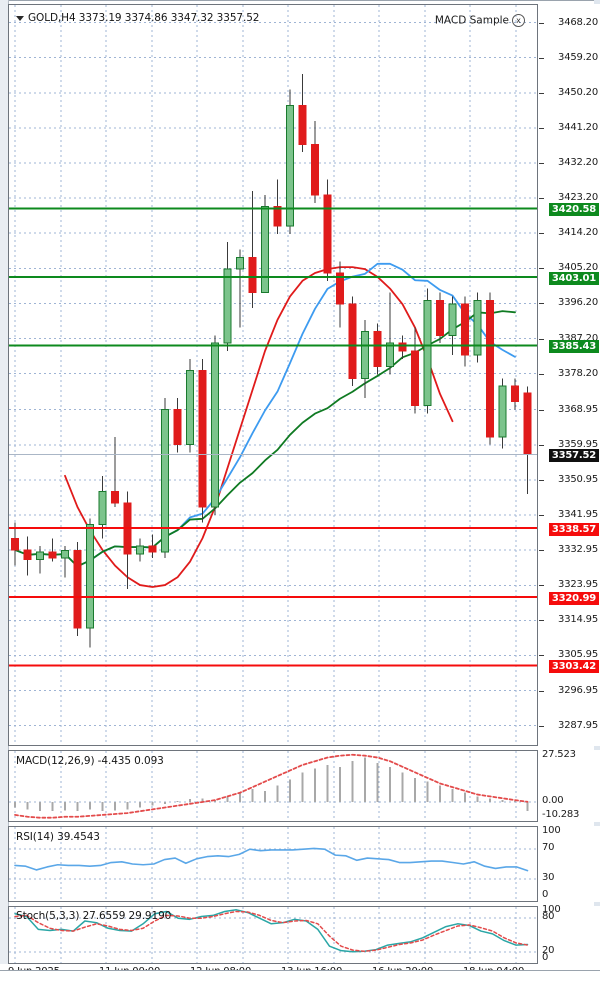 The height and width of the screenshot is (992, 600). What do you see at coordinates (578, 268) in the screenshot?
I see `price-tick-label: 3405.20` at bounding box center [578, 268].